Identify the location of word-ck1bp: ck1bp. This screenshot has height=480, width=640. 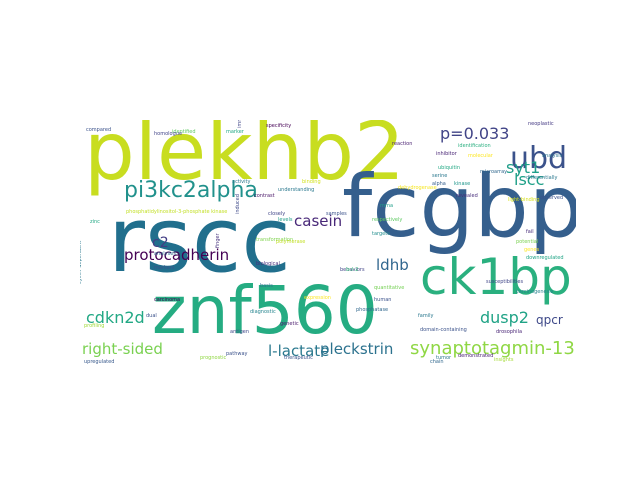
(496, 277).